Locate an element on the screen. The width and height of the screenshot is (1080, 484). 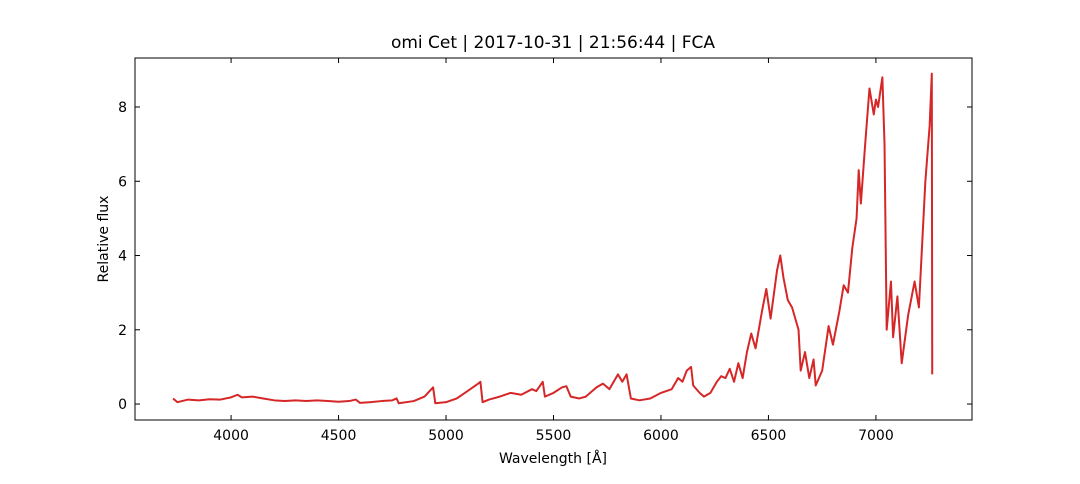
y-tick-label: 6 is located at coordinates (122, 182).